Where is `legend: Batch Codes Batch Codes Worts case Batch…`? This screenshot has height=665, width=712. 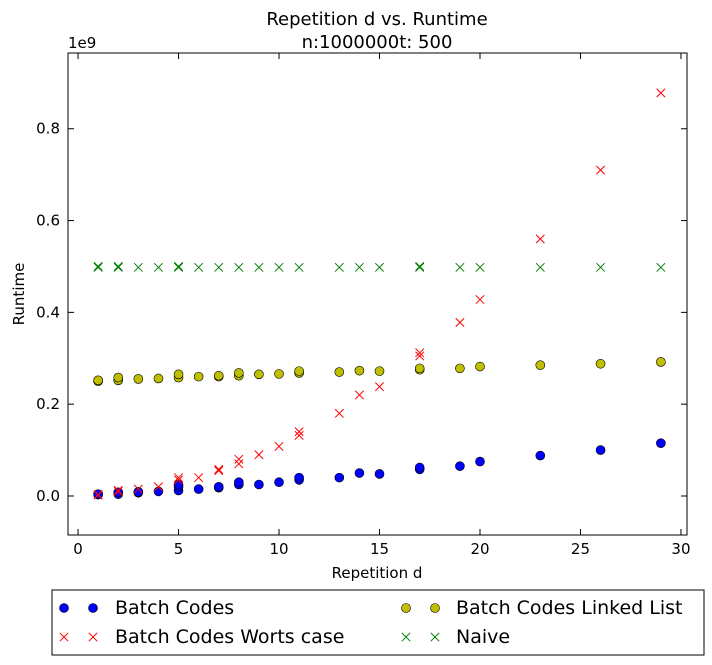 legend: Batch Codes Batch Codes Worts case Batch… is located at coordinates (378, 622).